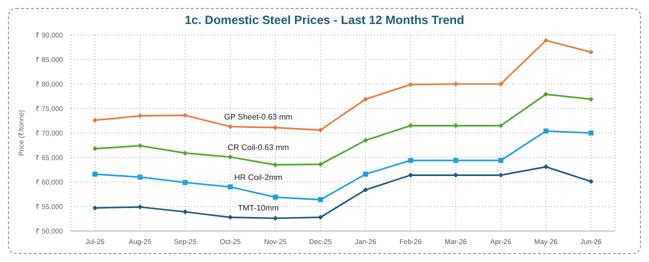 The height and width of the screenshot is (262, 649). I want to click on series-label: HR Coil-2mm, so click(258, 177).